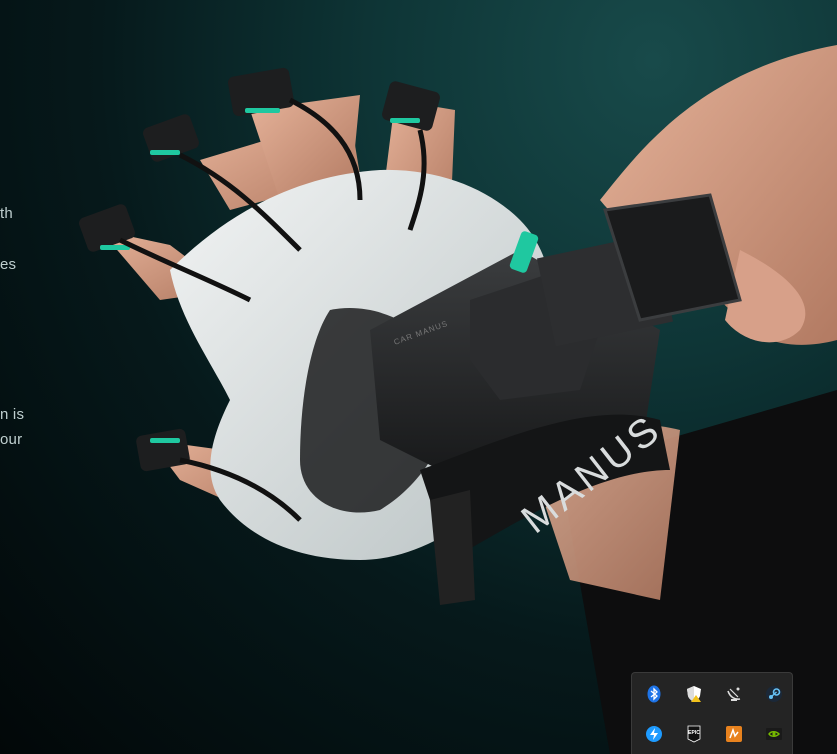  What do you see at coordinates (774, 694) in the screenshot?
I see `steam-icon` at bounding box center [774, 694].